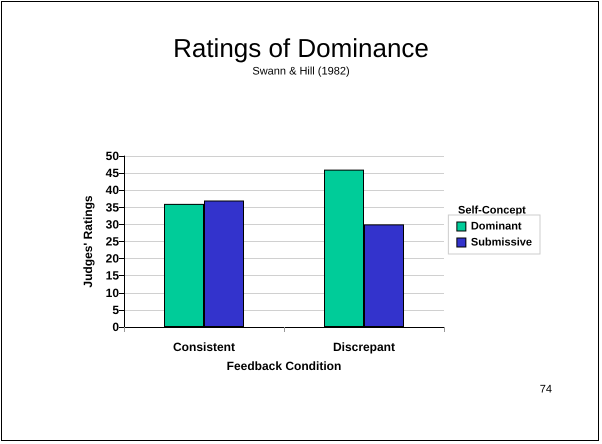  Describe the element at coordinates (116, 327) in the screenshot. I see `y-tick-label: 0` at that location.